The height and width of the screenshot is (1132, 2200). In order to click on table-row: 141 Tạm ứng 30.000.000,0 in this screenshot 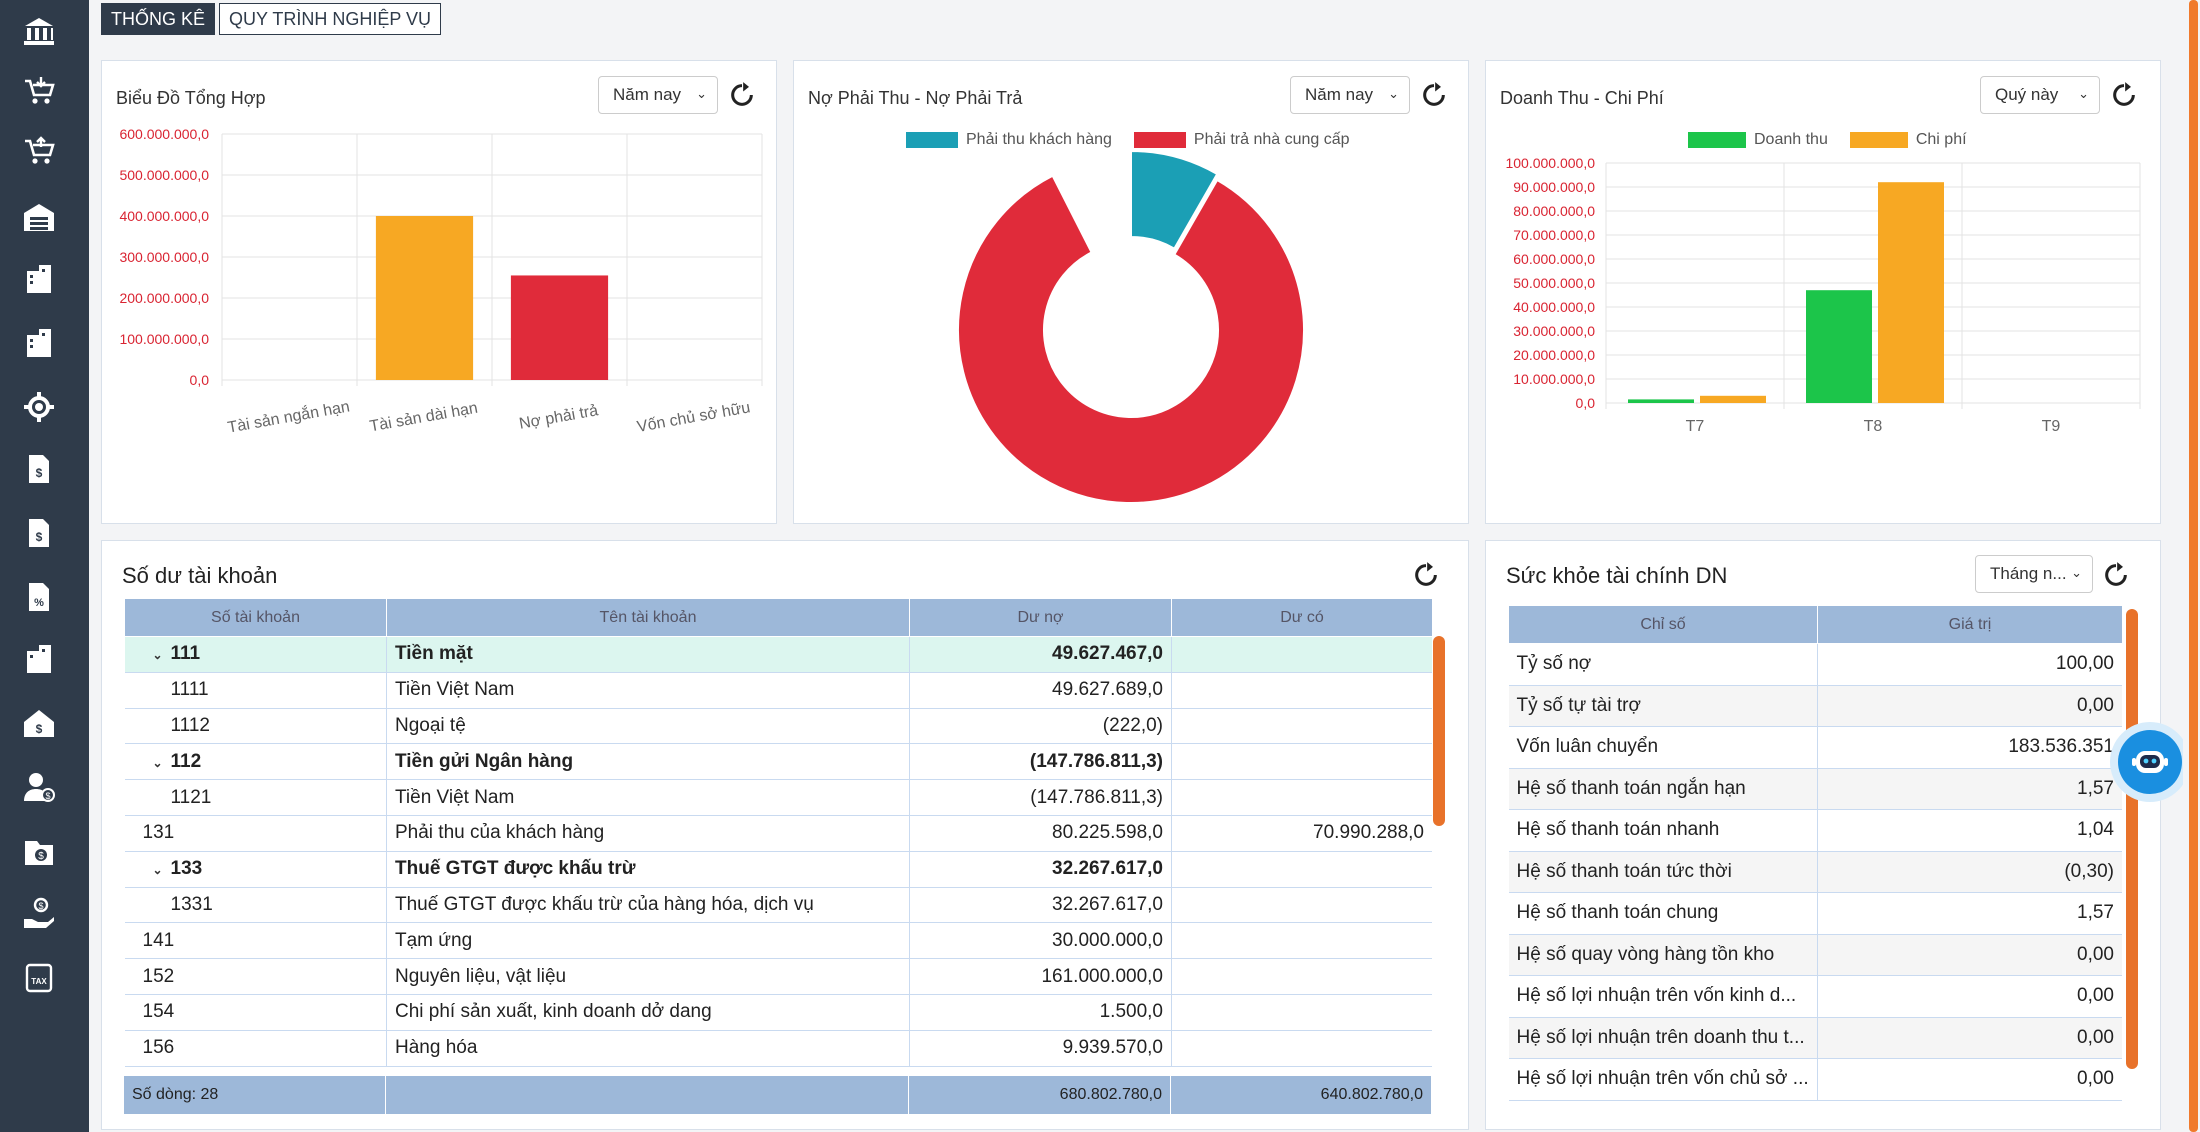, I will do `click(778, 941)`.